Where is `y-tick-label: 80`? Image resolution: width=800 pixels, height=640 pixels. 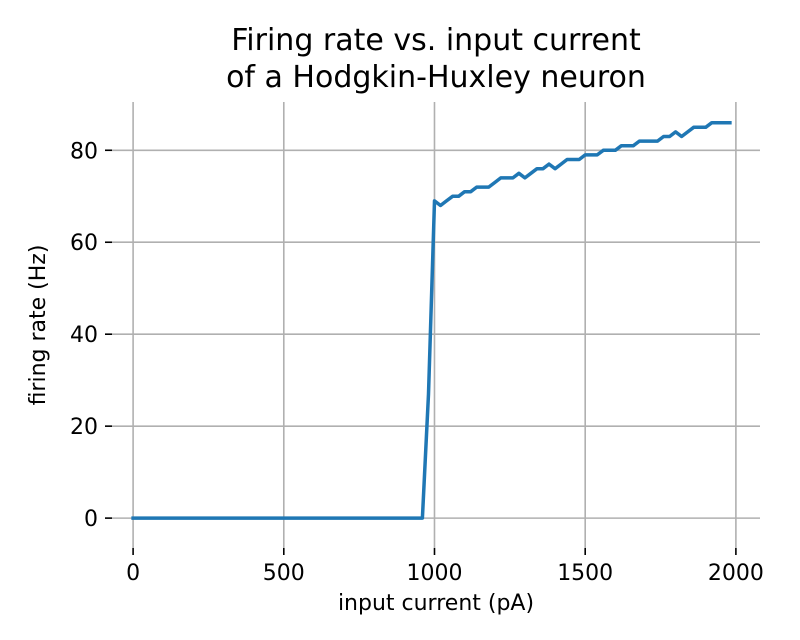
y-tick-label: 80 is located at coordinates (84, 151).